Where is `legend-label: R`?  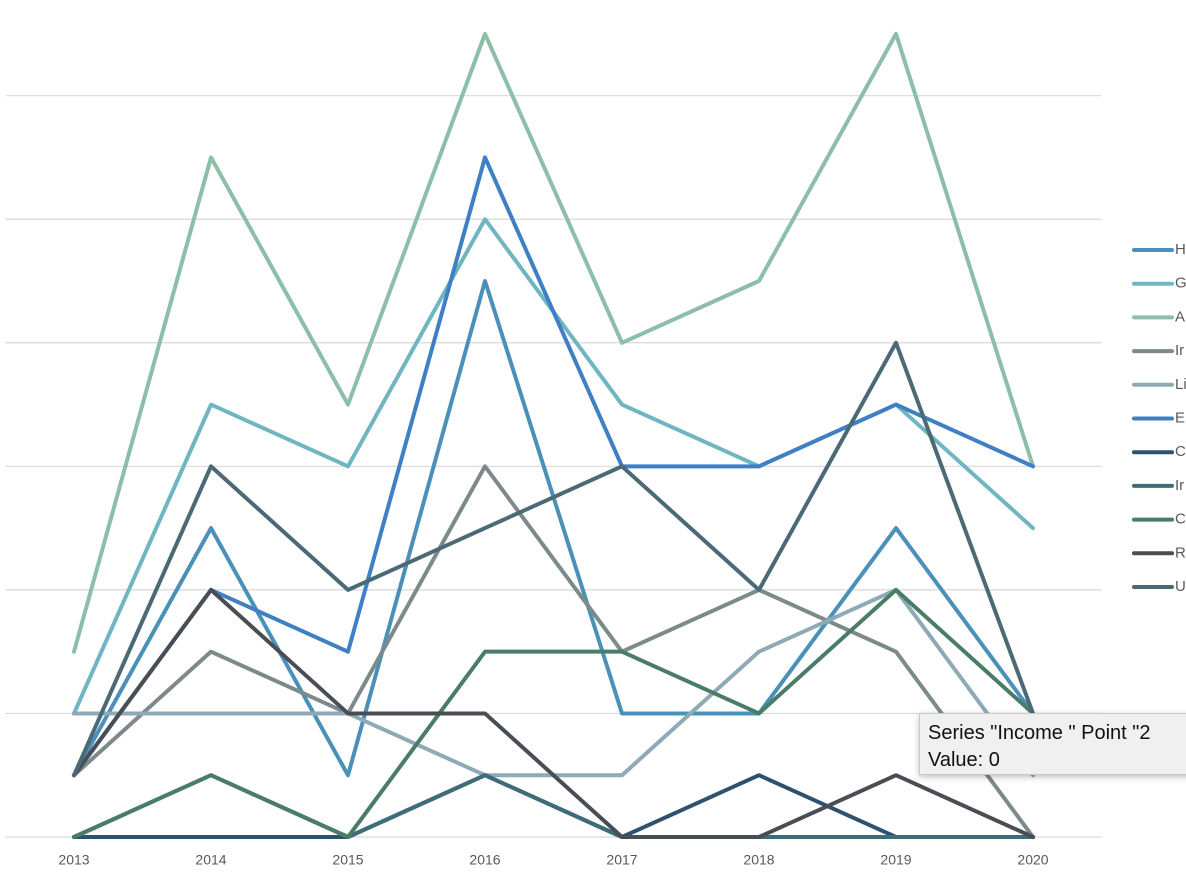 legend-label: R is located at coordinates (1180, 552).